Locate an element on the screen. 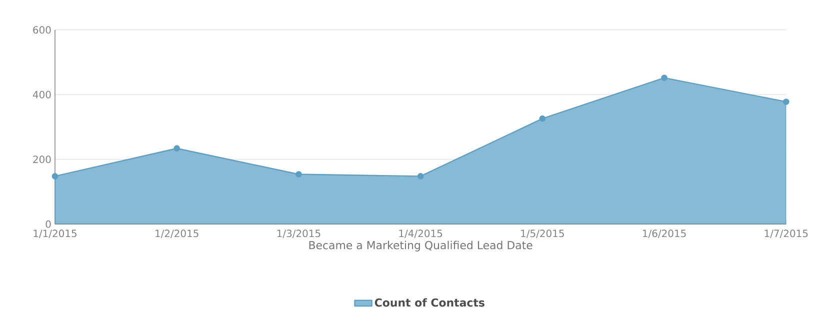 This screenshot has height=320, width=824. x-tick-label: 1/4/2015 is located at coordinates (420, 234).